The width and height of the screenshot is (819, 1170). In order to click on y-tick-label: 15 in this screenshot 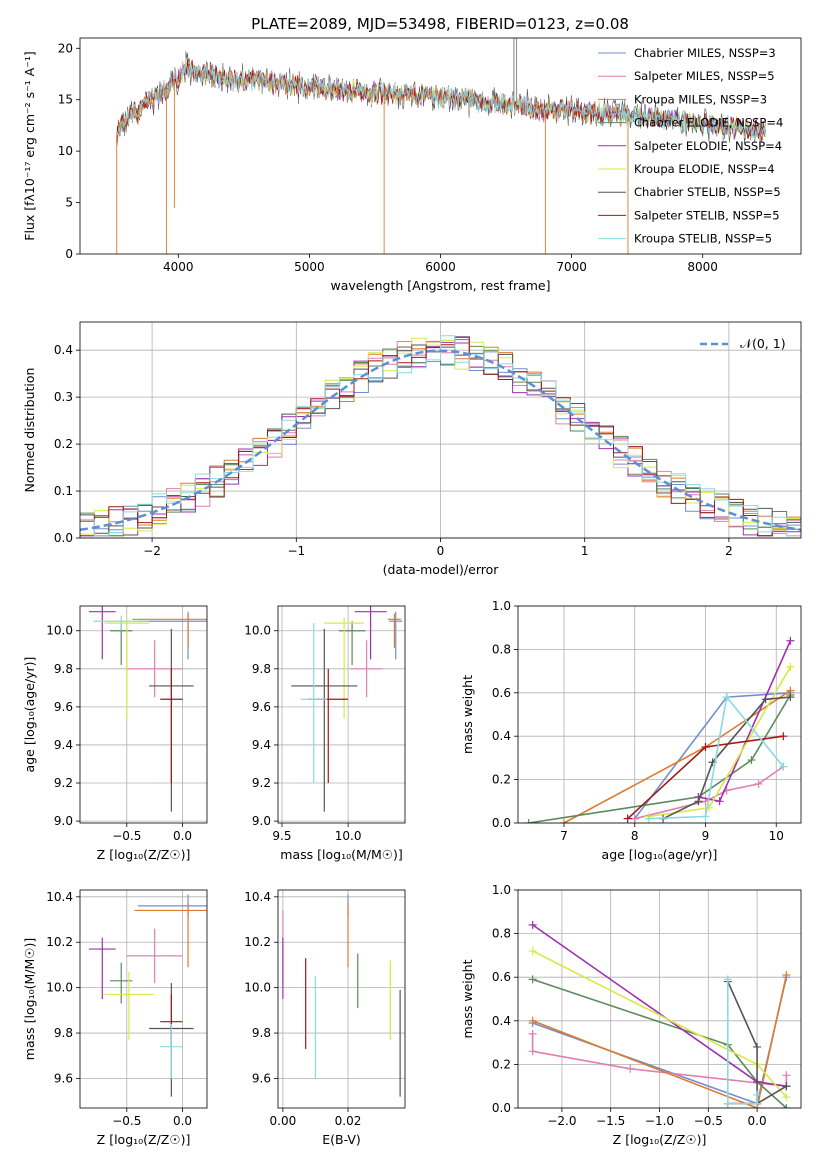, I will do `click(65, 100)`.